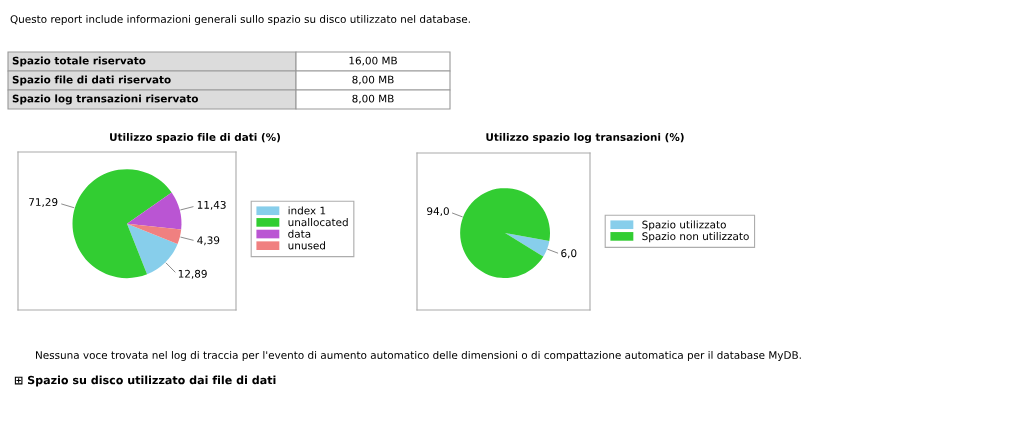 The height and width of the screenshot is (428, 1012). Describe the element at coordinates (318, 222) in the screenshot. I see `legend-label: unallocated` at that location.